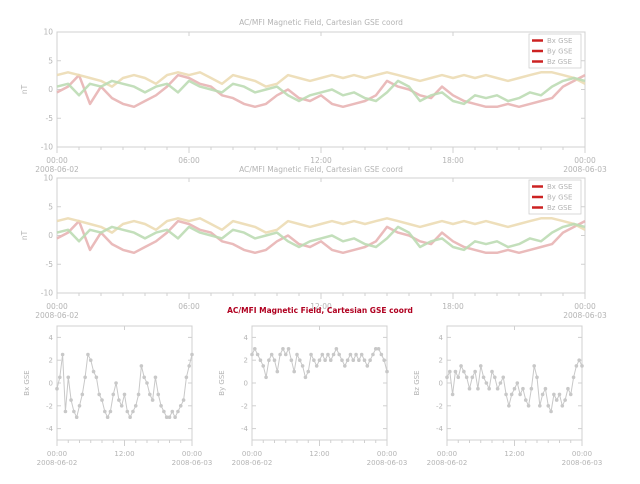 This screenshot has height=484, width=640. Describe the element at coordinates (514, 386) in the screenshot. I see `series-line` at that location.